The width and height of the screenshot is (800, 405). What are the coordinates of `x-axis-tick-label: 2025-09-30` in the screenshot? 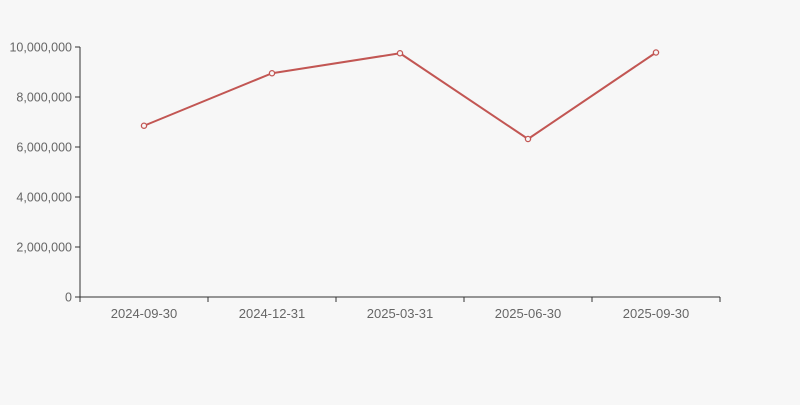 It's located at (656, 313).